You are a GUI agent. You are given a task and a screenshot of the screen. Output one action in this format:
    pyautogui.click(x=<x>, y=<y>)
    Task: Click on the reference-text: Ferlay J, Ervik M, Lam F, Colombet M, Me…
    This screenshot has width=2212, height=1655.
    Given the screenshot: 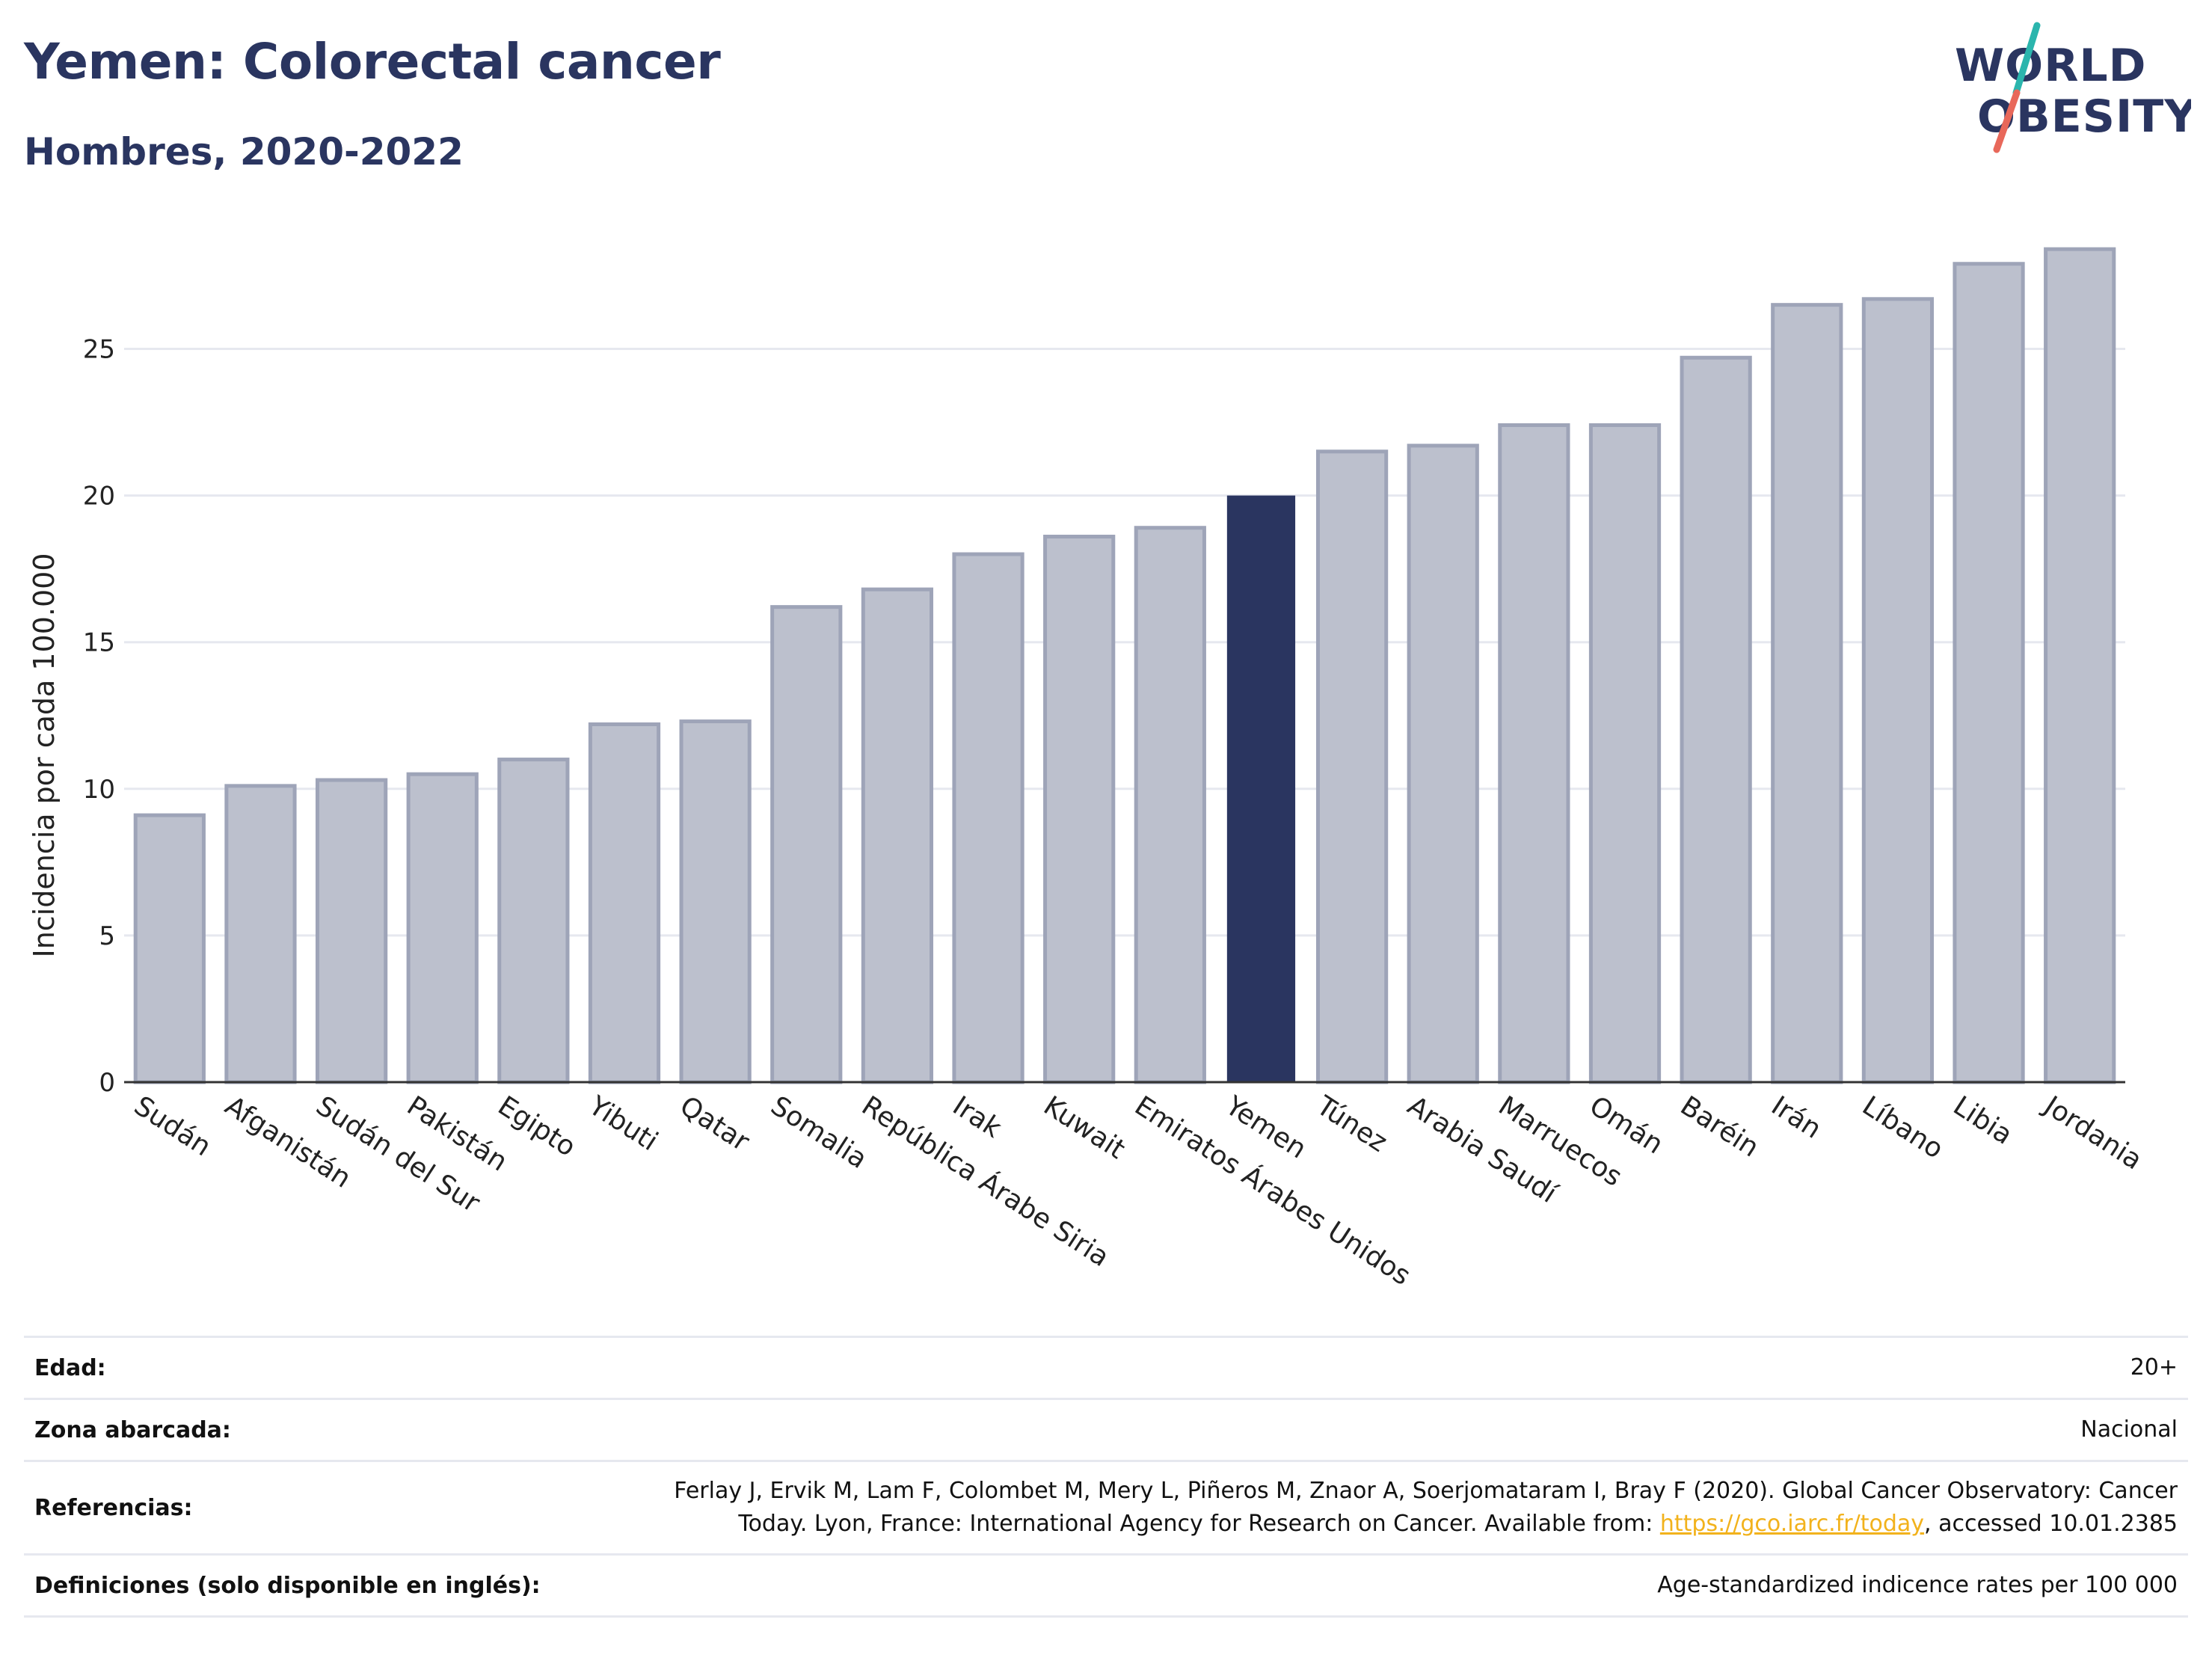 What is the action you would take?
    pyautogui.click(x=1426, y=1507)
    